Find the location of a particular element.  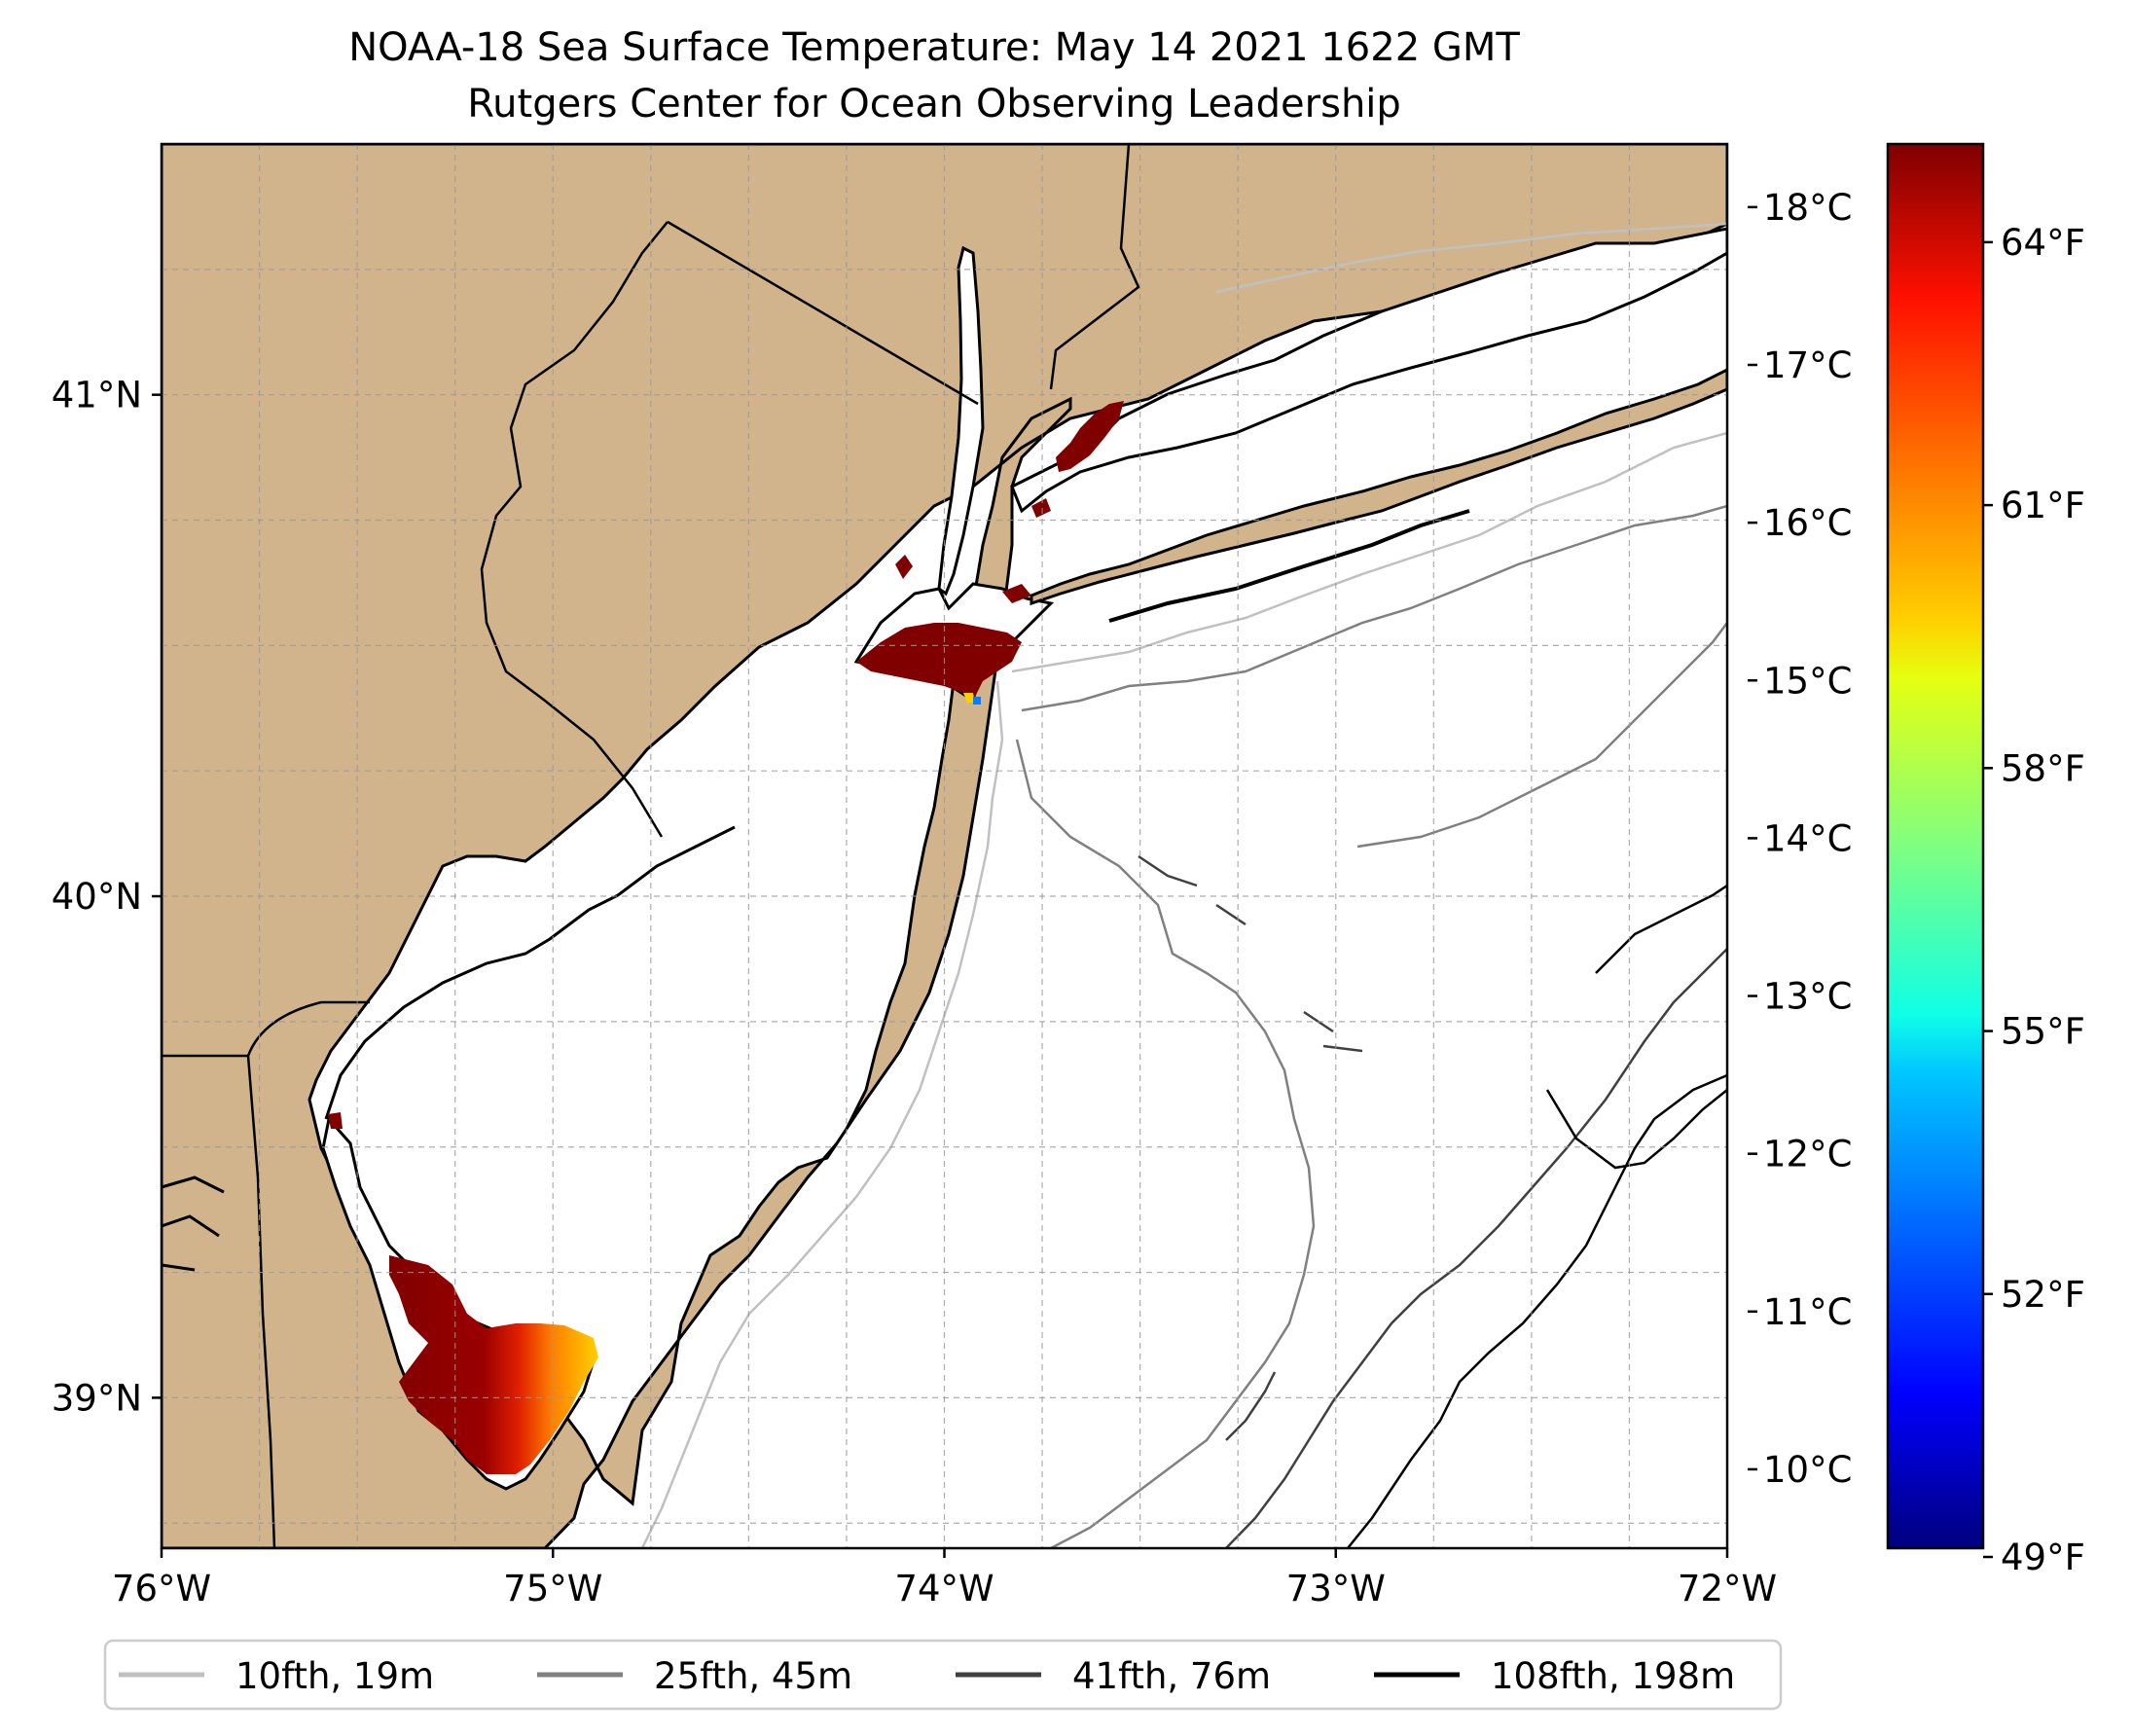

legend-label: 10fth, 19m is located at coordinates (335, 1676).